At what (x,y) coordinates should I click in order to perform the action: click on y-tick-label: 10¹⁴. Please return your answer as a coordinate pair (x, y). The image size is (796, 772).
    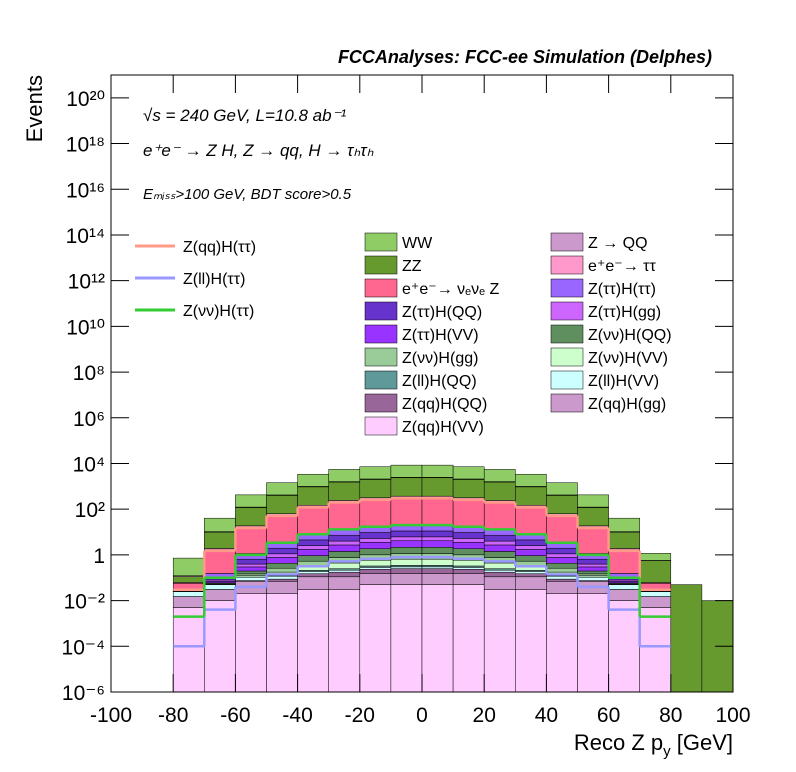
    Looking at the image, I should click on (85, 236).